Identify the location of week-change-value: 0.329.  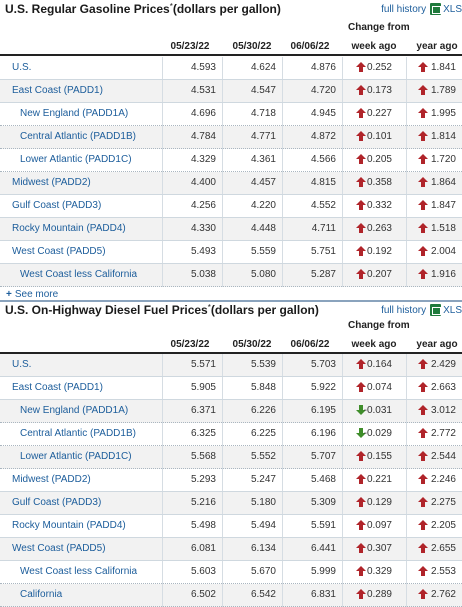
(379, 571).